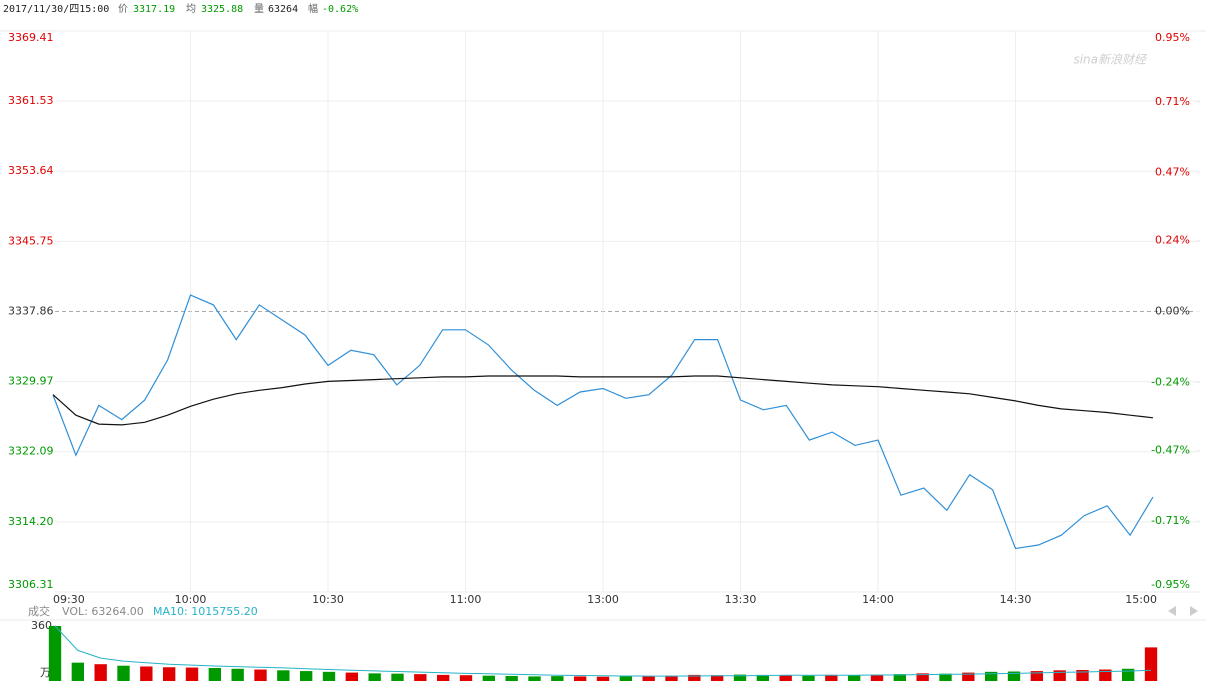 The image size is (1206, 681). What do you see at coordinates (31, 240) in the screenshot?
I see `y-tick-label: 3345.75` at bounding box center [31, 240].